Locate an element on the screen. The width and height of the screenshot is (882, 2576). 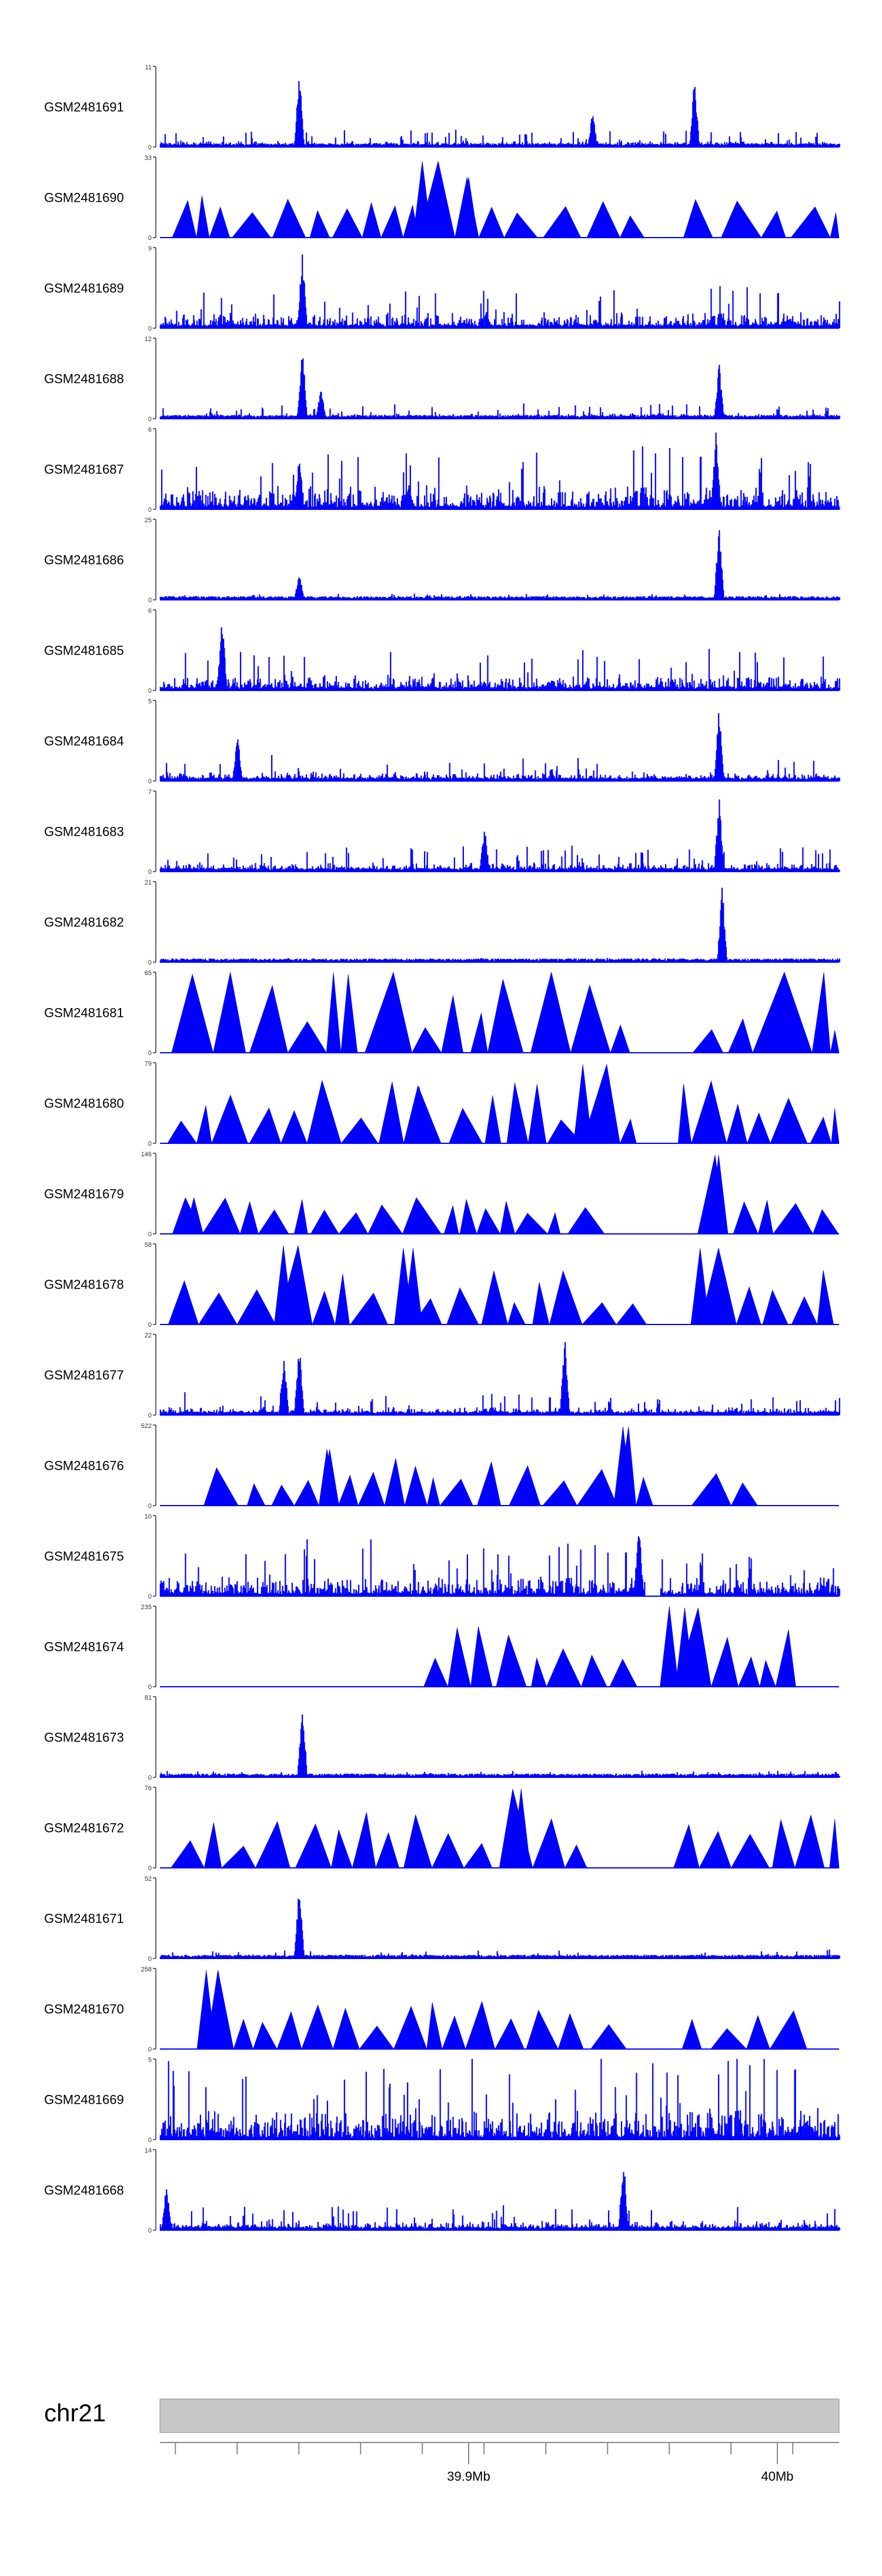
y-max-label: 22 is located at coordinates (148, 1335).